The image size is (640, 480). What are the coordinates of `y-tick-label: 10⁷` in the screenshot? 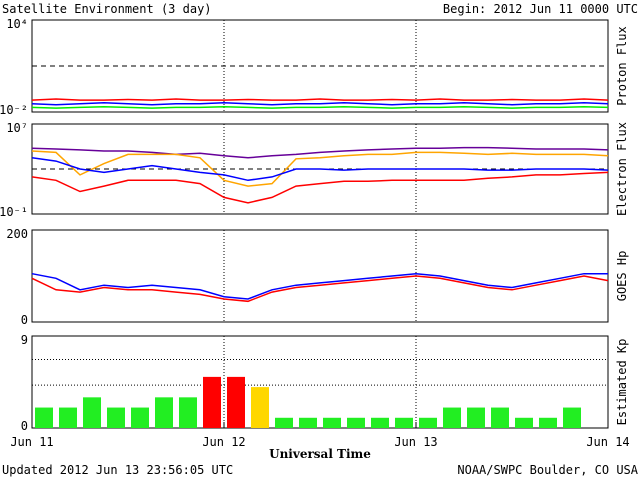 It's located at (17, 128).